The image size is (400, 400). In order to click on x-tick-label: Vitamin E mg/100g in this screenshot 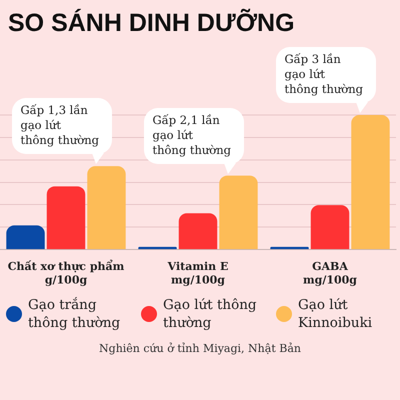, I will do `click(197, 273)`.